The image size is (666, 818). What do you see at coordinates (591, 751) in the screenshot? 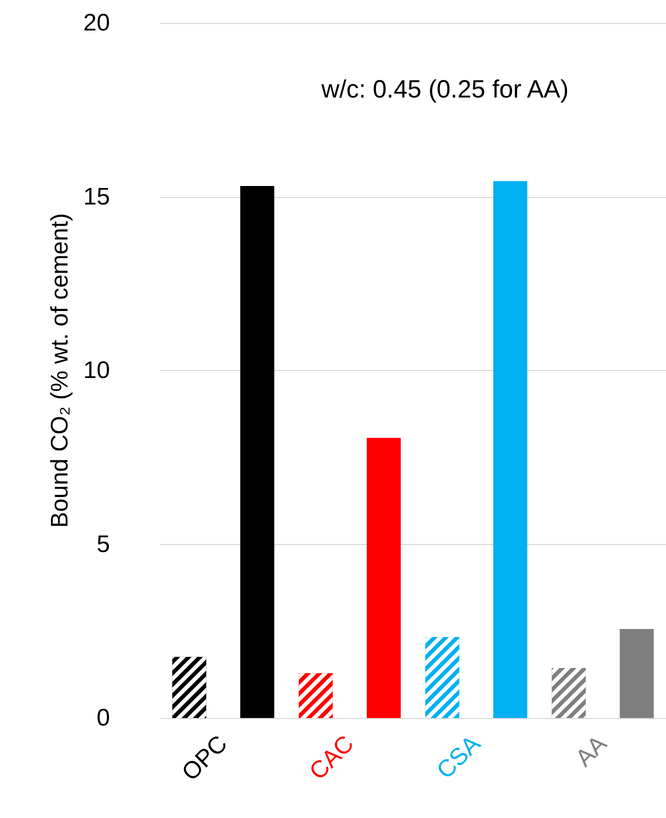
I see `x-tick-label: AA` at bounding box center [591, 751].